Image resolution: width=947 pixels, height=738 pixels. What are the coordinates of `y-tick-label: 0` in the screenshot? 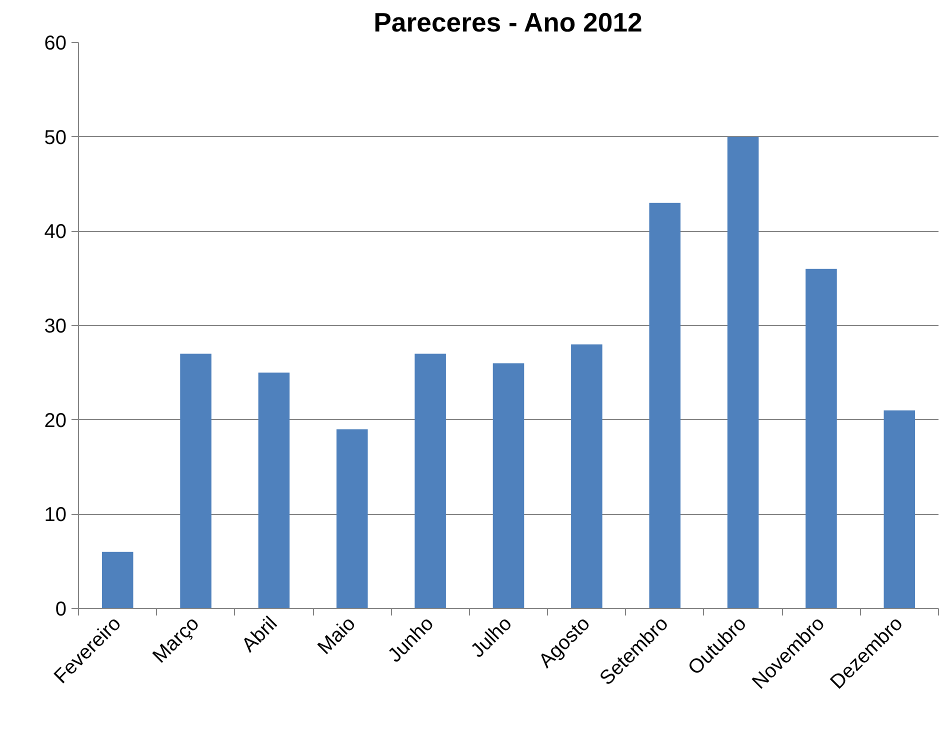 It's located at (60, 609).